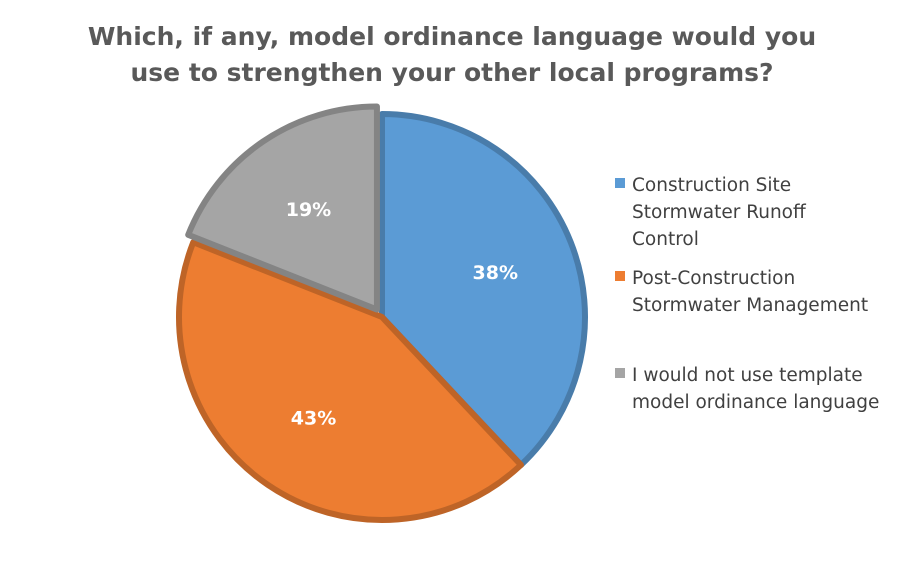  Describe the element at coordinates (750, 305) in the screenshot. I see `legend-label-2-line-2: Stormwater Management` at that location.